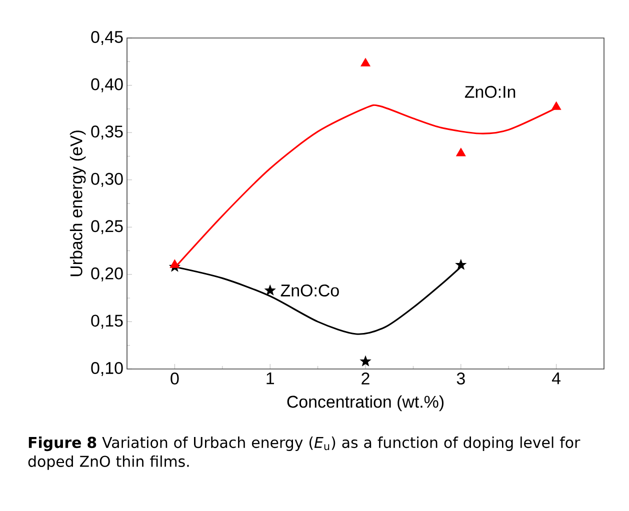 This screenshot has height=511, width=629. Describe the element at coordinates (107, 37) in the screenshot. I see `y-tick-label: 0,45` at that location.